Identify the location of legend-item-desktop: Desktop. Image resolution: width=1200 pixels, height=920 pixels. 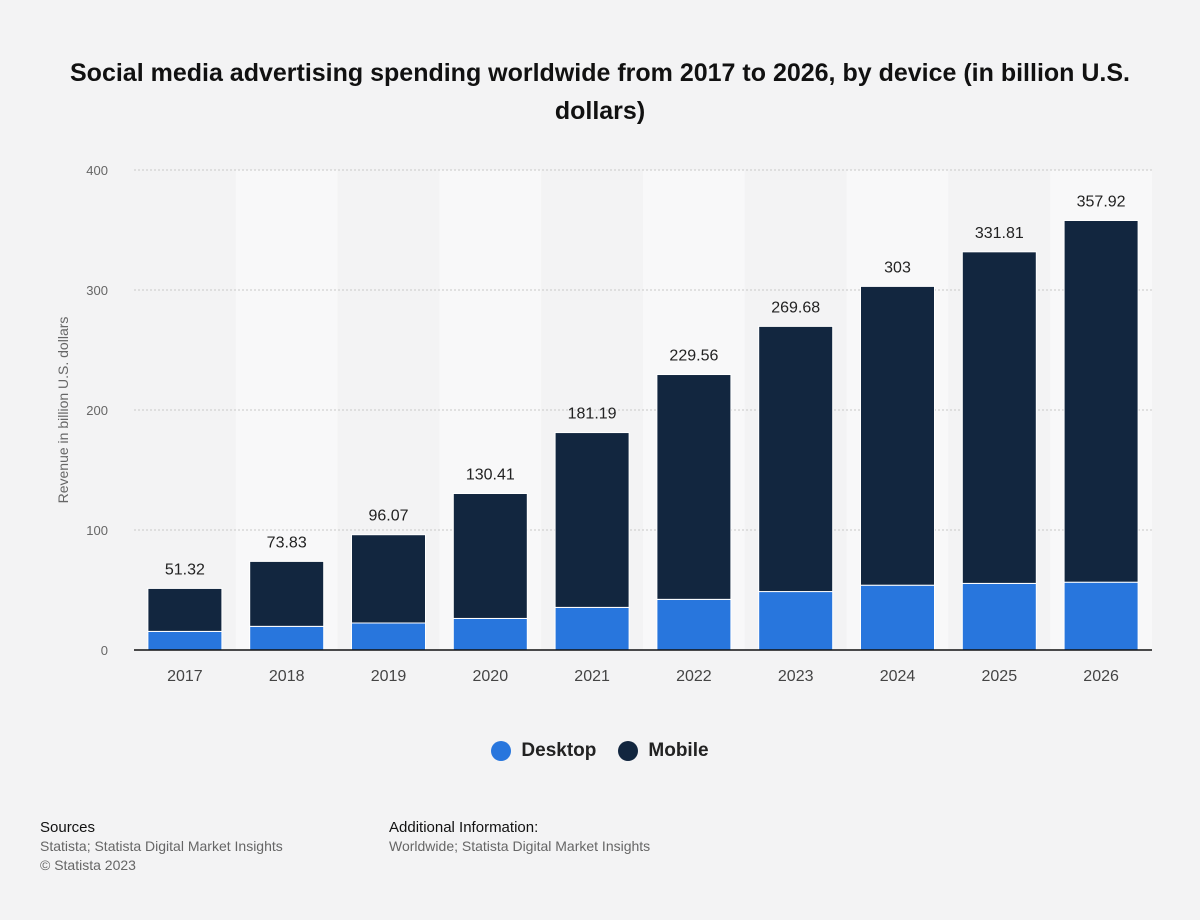
(543, 751).